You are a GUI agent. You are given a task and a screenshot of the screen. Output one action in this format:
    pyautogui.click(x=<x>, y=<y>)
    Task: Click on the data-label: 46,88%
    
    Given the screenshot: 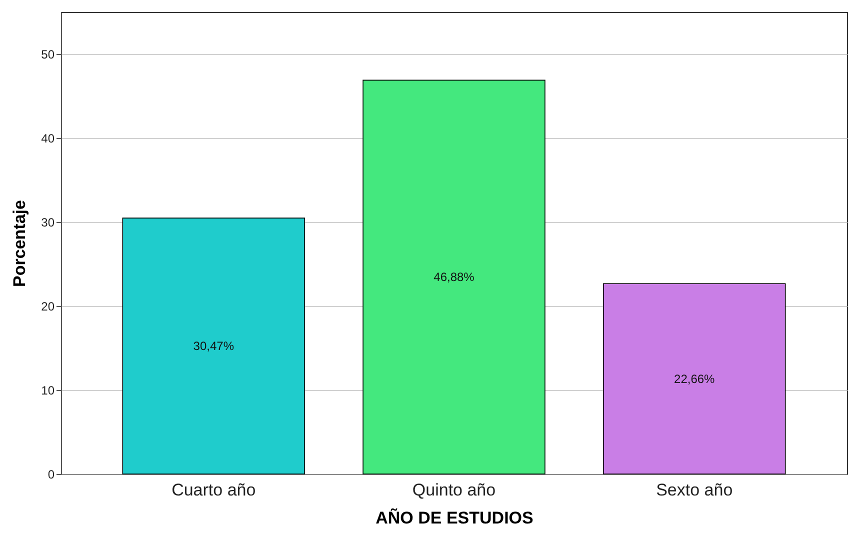 What is the action you would take?
    pyautogui.click(x=454, y=277)
    